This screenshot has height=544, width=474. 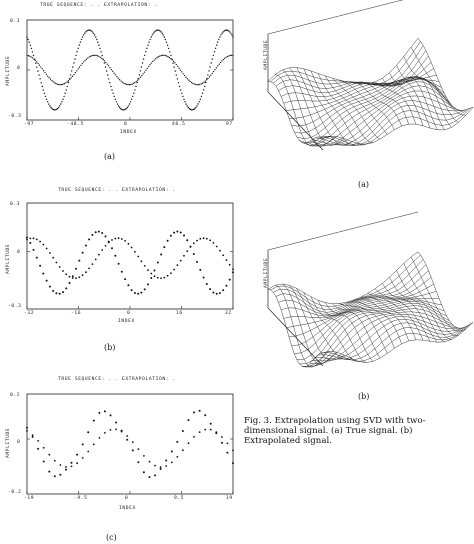 I want to click on panel-a-plot, so click(x=130, y=70).